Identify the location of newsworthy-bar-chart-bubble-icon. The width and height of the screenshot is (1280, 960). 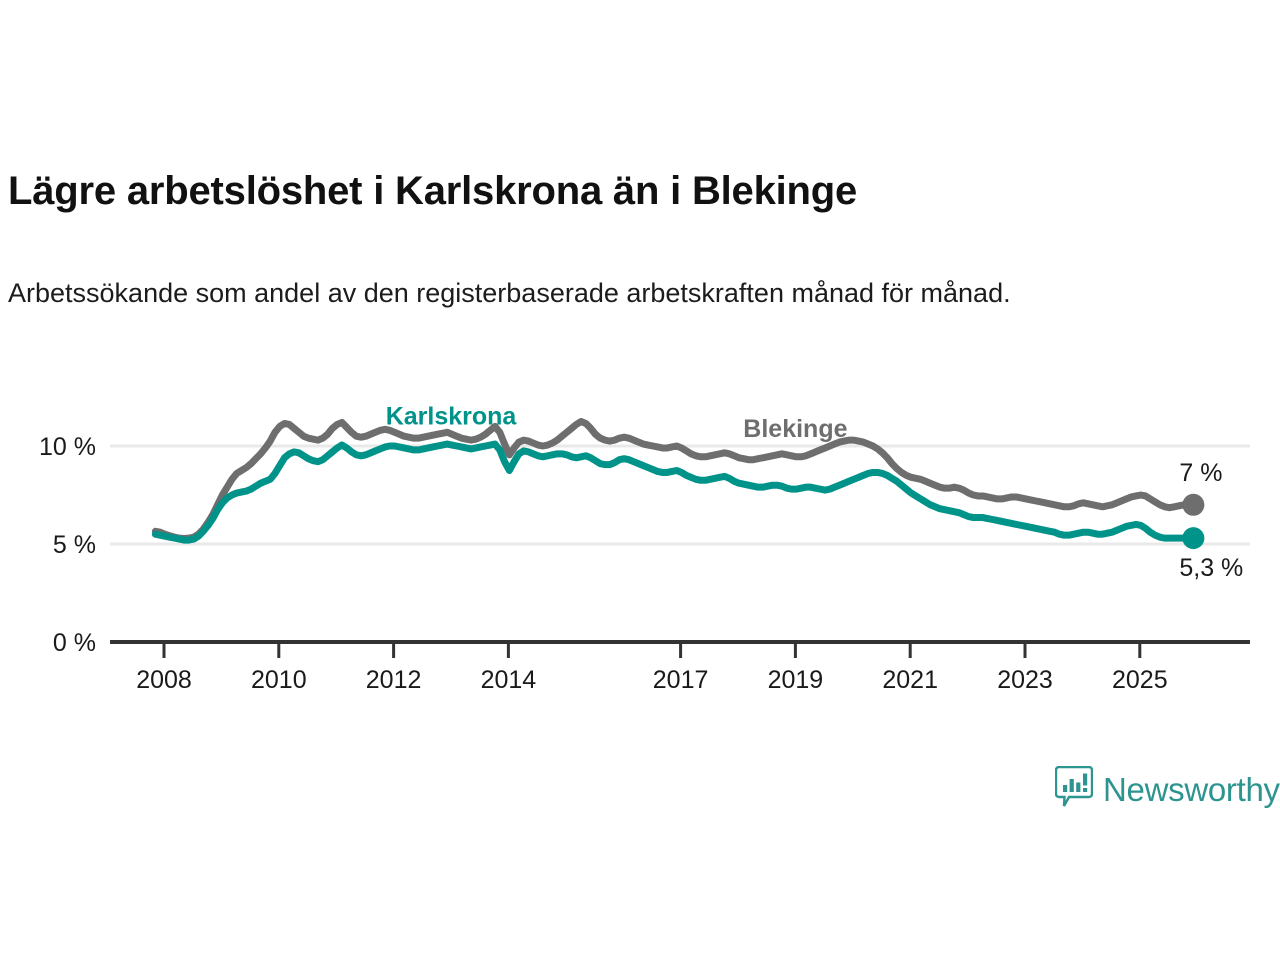
(1074, 789).